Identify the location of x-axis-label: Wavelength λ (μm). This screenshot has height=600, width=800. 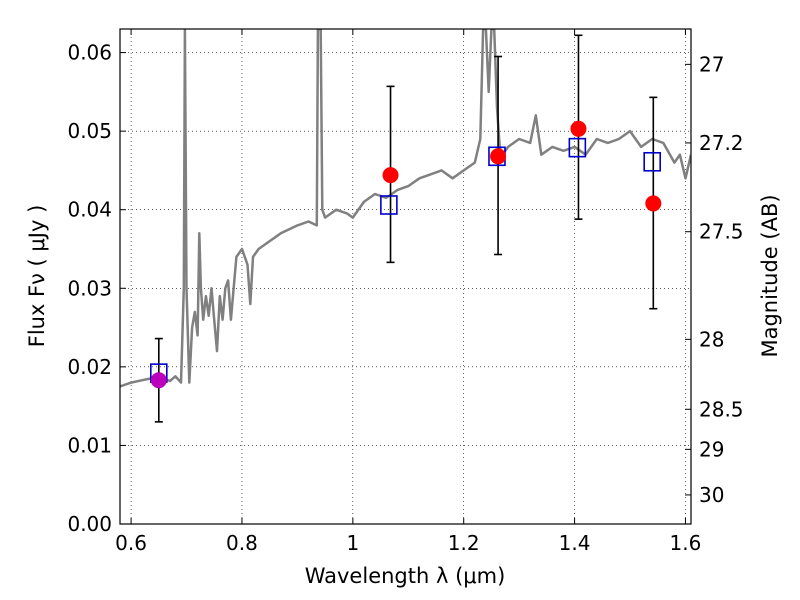
(405, 576).